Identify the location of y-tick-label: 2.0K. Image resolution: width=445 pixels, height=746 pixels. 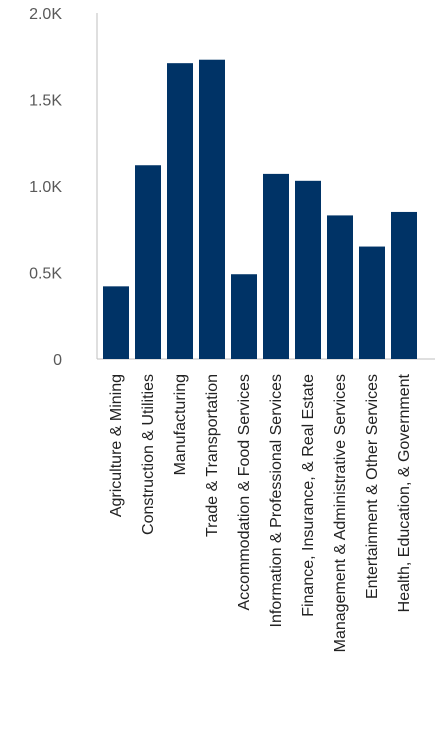
(45, 14).